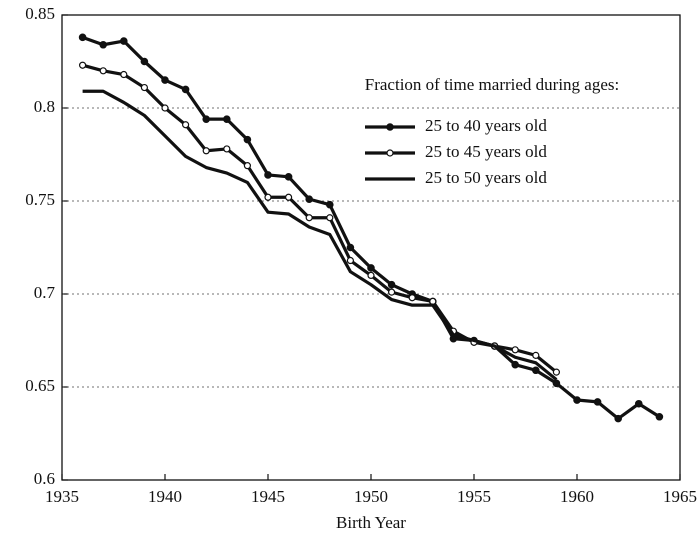 This screenshot has height=538, width=699. What do you see at coordinates (44, 478) in the screenshot?
I see `y-tick-label: 0.6` at bounding box center [44, 478].